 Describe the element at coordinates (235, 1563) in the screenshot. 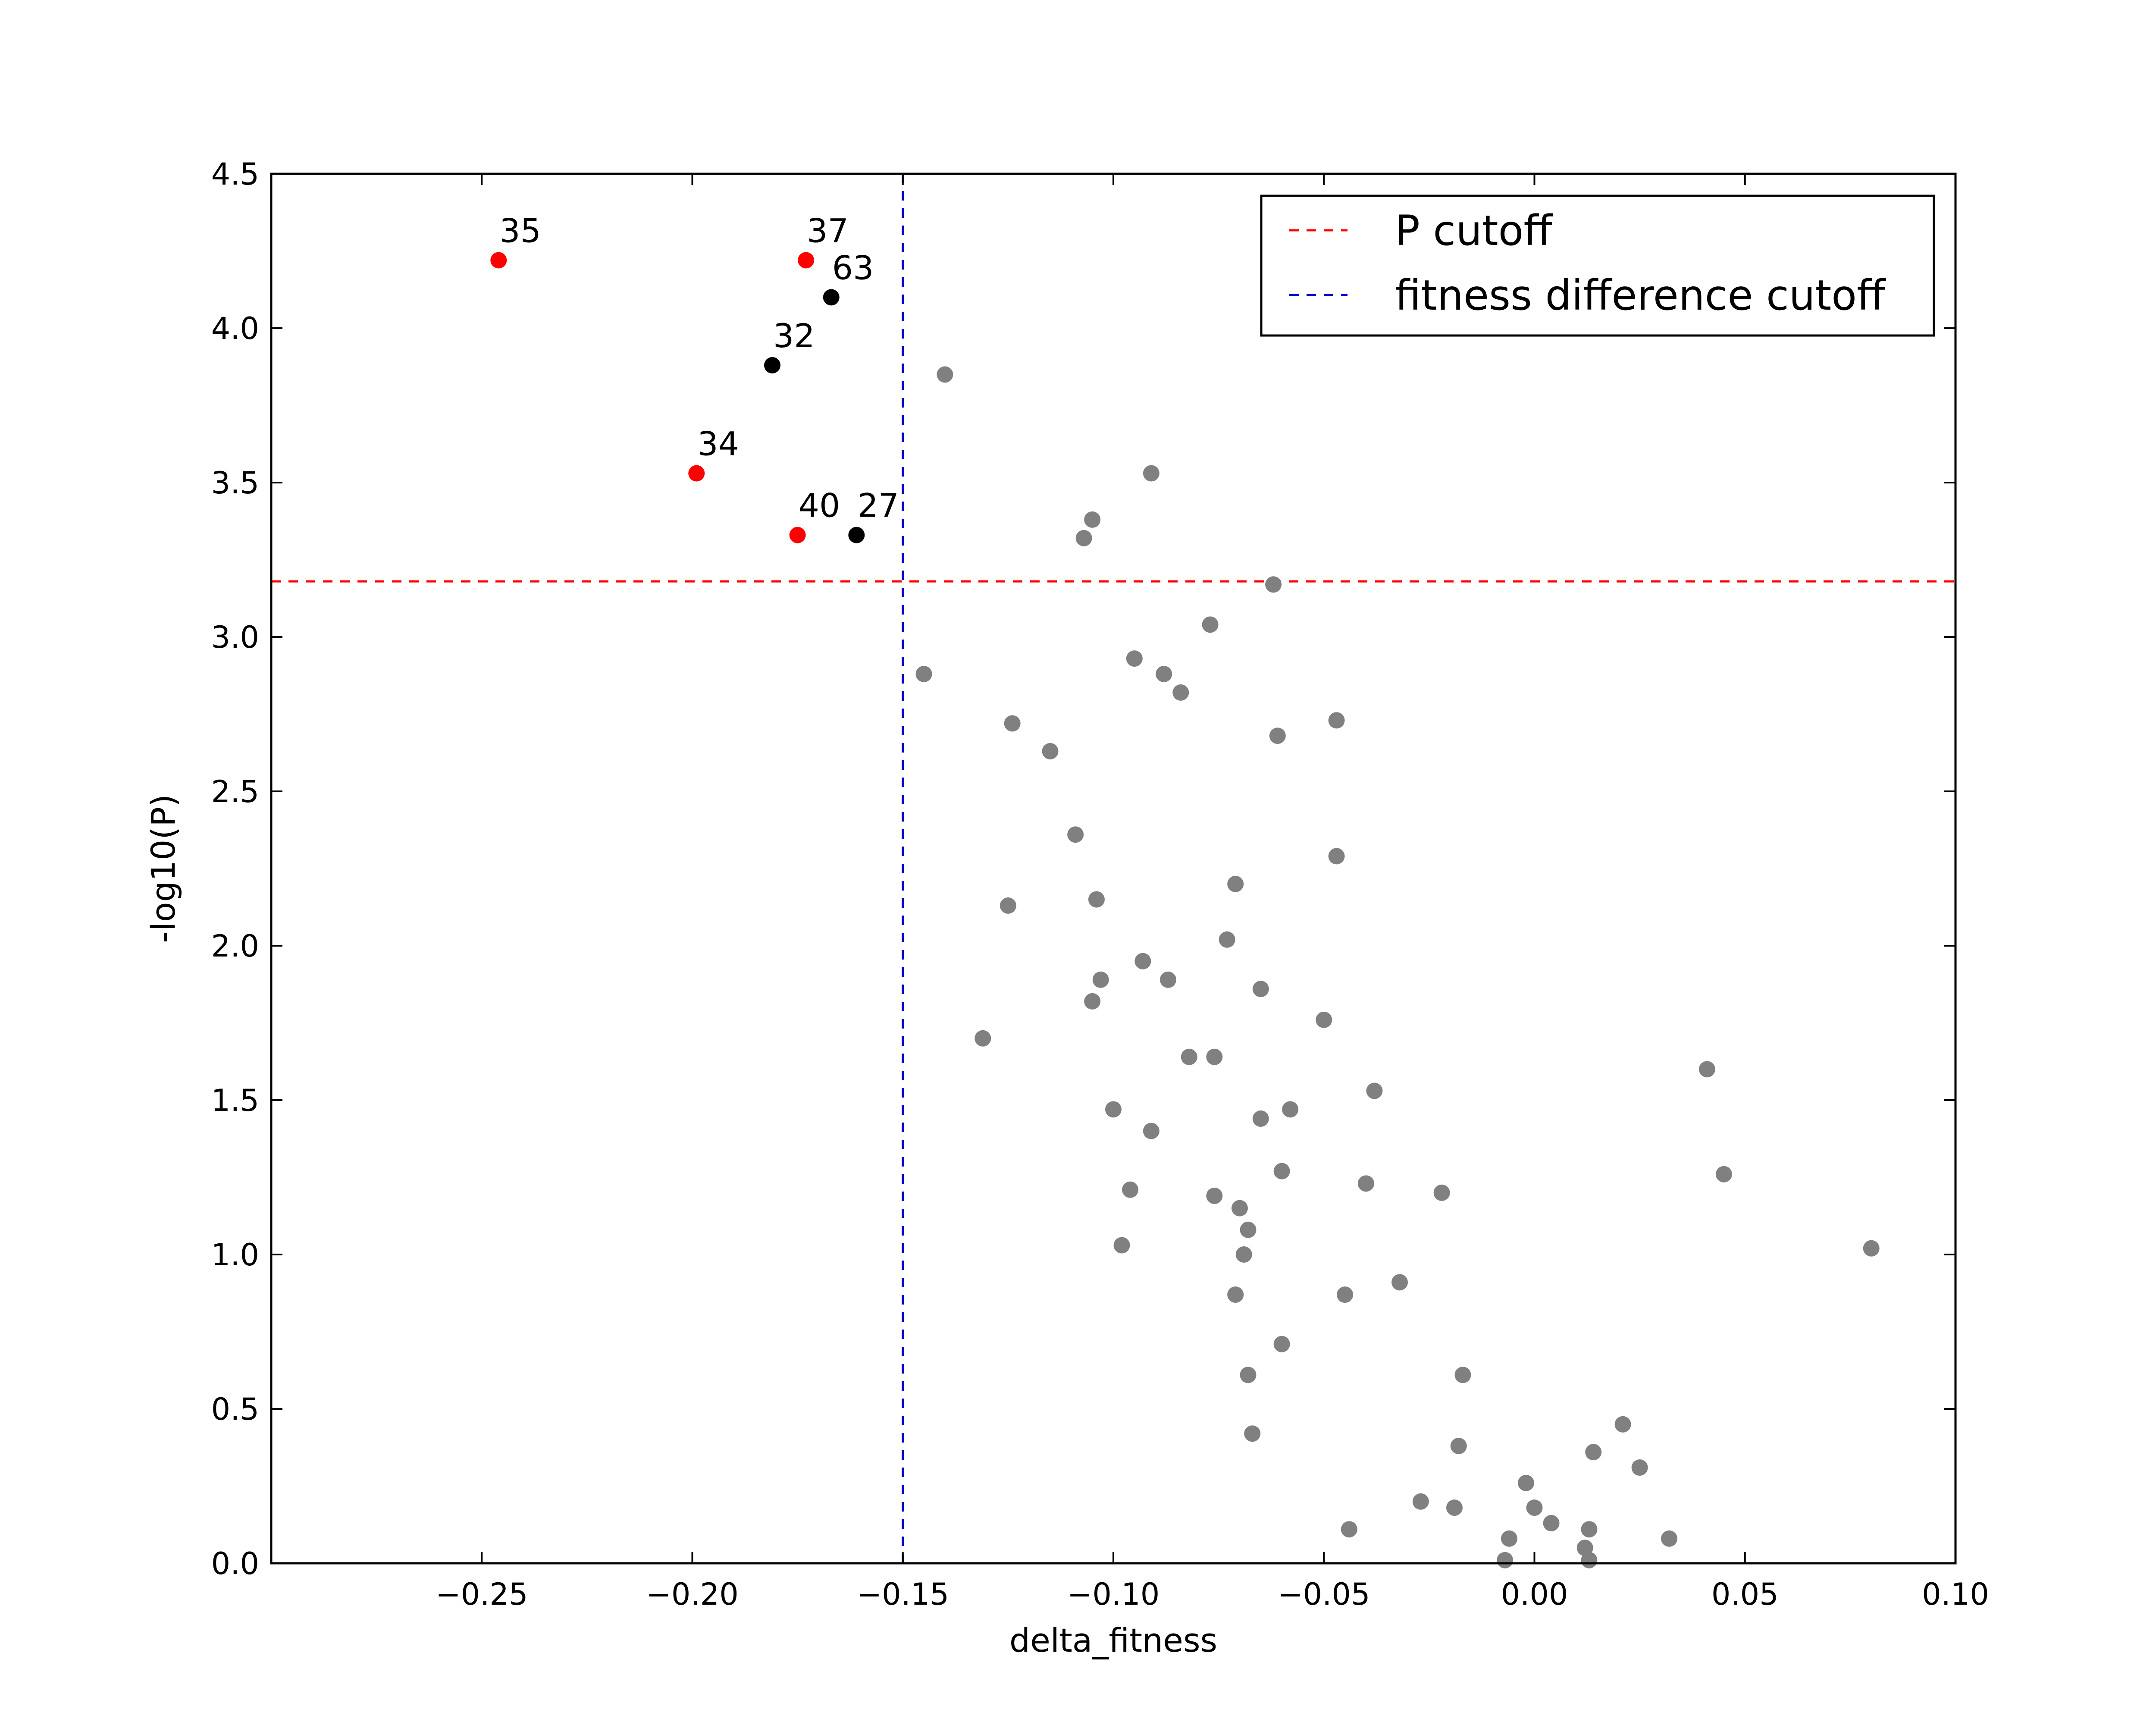

I see `y-tick-label: 0.0` at that location.